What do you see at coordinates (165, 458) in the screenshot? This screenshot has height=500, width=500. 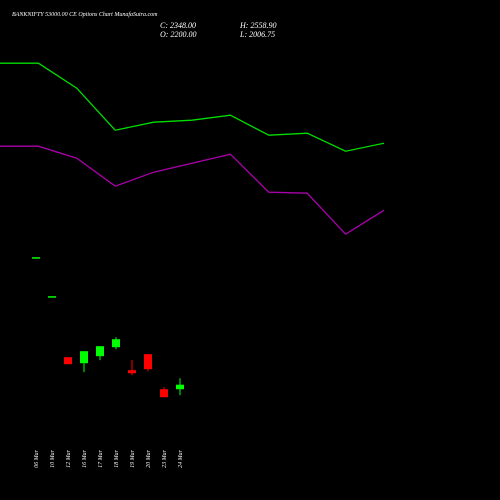 I see `x-tick-label: 23 Mar` at bounding box center [165, 458].